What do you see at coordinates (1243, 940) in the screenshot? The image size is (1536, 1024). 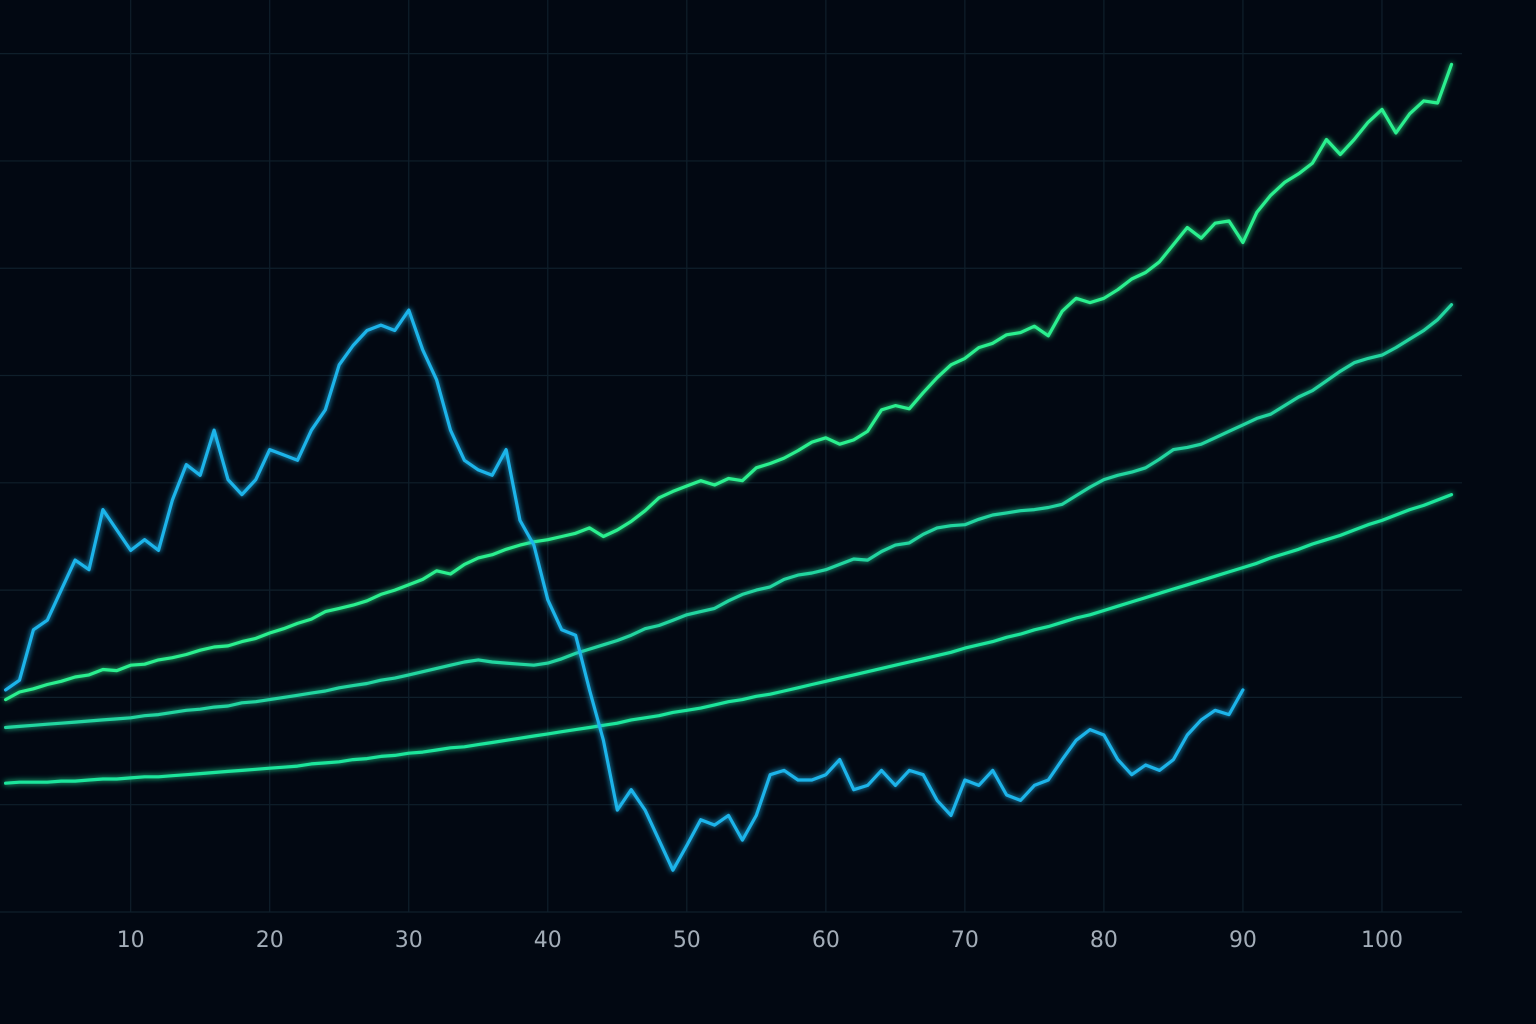 I see `x-tick-label: 90` at bounding box center [1243, 940].